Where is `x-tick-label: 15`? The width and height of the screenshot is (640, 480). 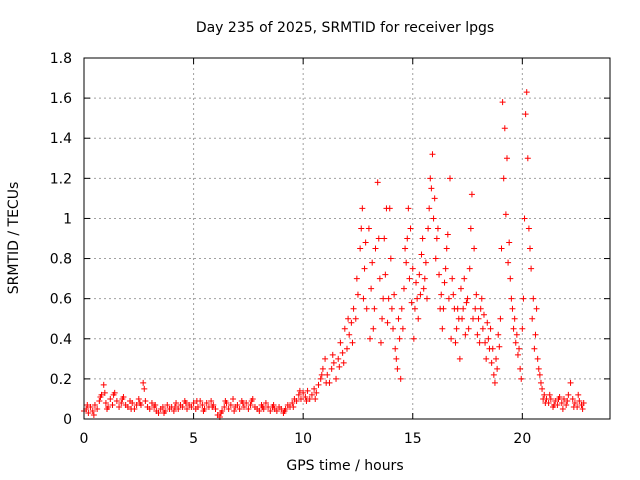
x-tick-label: 15 is located at coordinates (413, 439).